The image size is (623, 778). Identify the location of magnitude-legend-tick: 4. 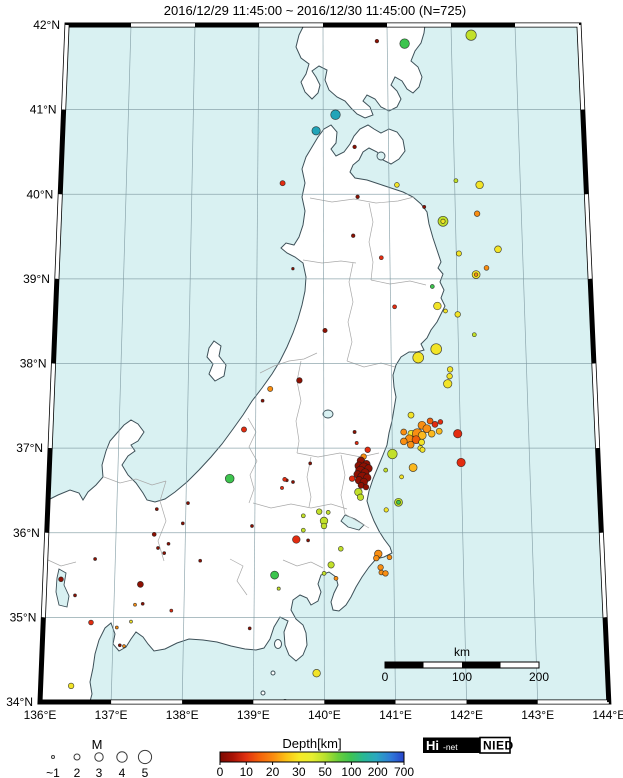
(122, 772).